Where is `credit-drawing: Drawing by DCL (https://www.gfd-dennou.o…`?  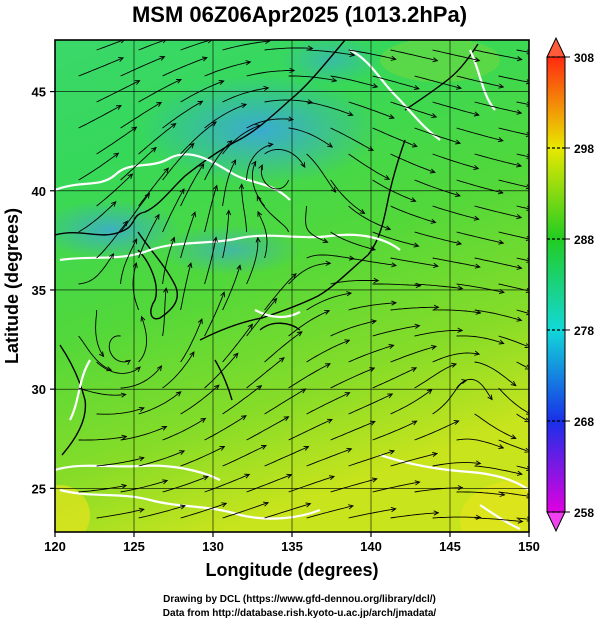 credit-drawing: Drawing by DCL (https://www.gfd-dennou.o… is located at coordinates (299, 599).